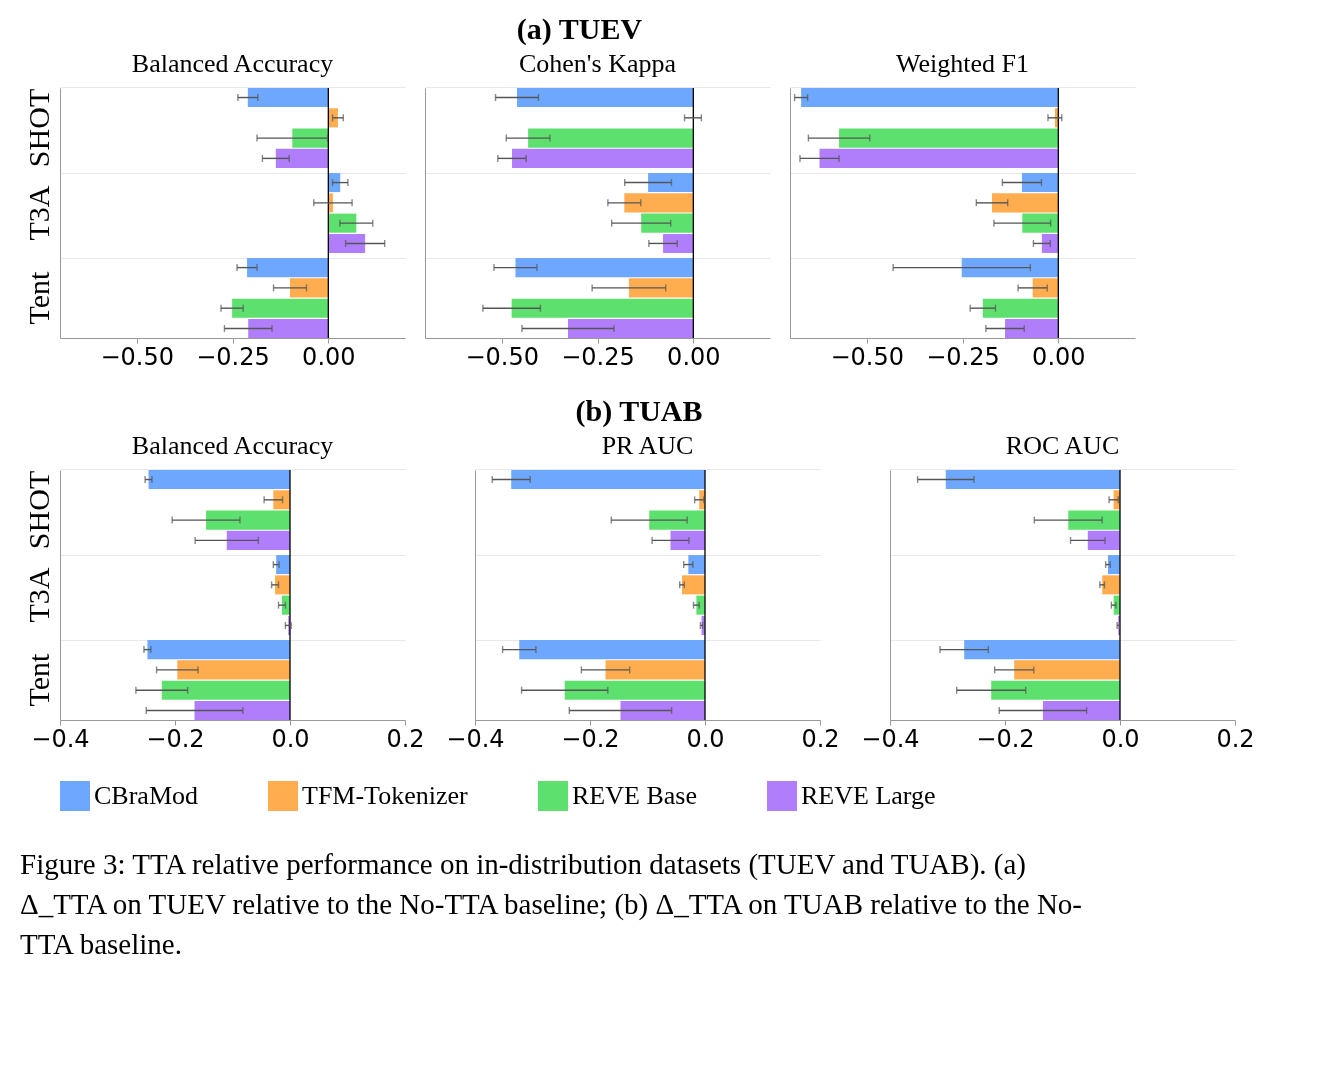 This screenshot has height=1087, width=1327. What do you see at coordinates (647, 446) in the screenshot?
I see `chart-title: PR AUC` at bounding box center [647, 446].